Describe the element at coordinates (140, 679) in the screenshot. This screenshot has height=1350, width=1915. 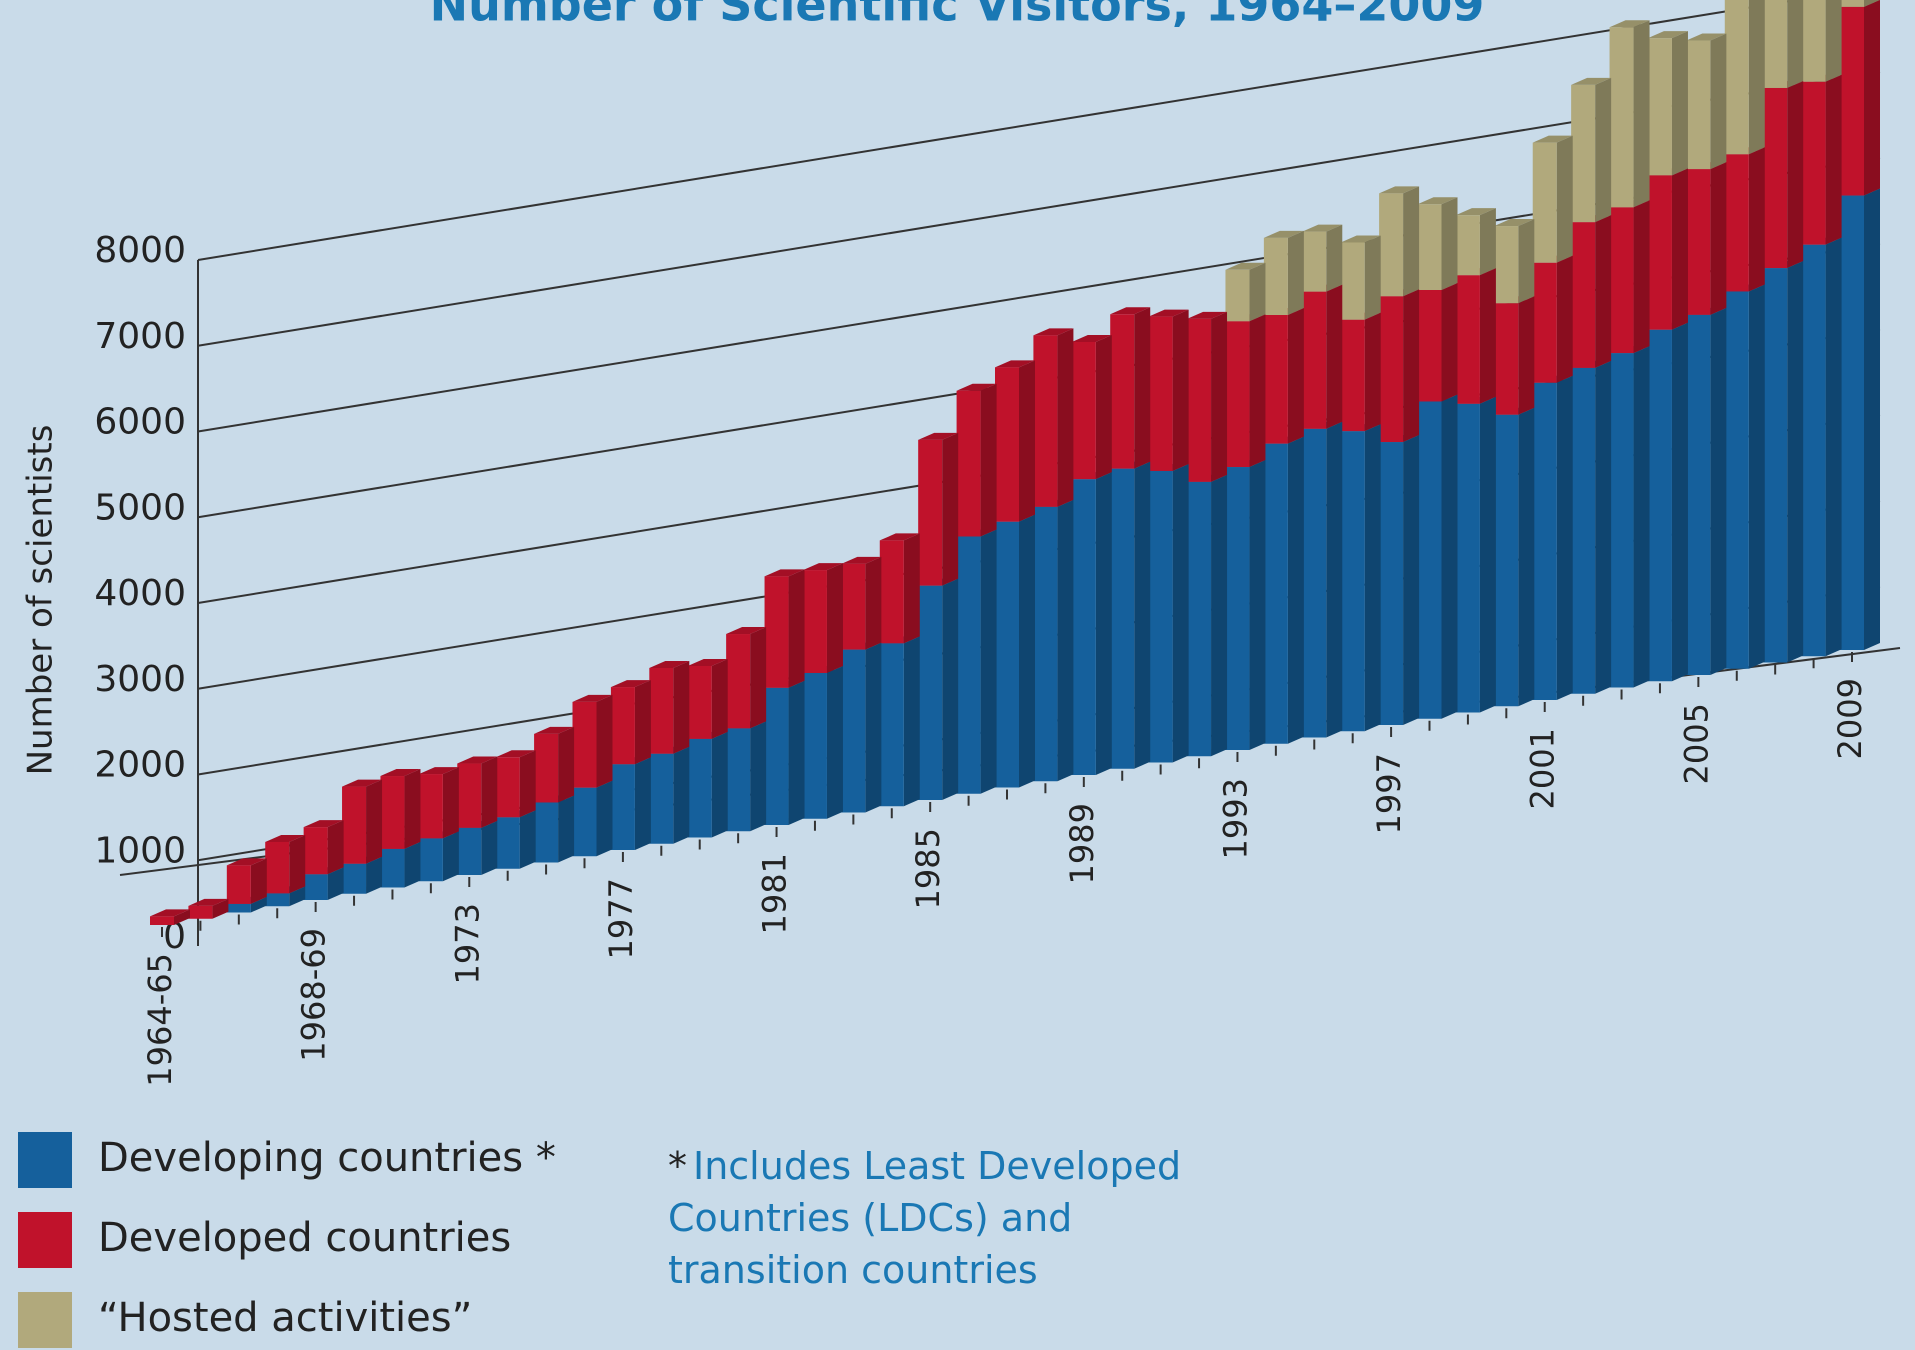
I see `y-tick-label: 3000` at that location.